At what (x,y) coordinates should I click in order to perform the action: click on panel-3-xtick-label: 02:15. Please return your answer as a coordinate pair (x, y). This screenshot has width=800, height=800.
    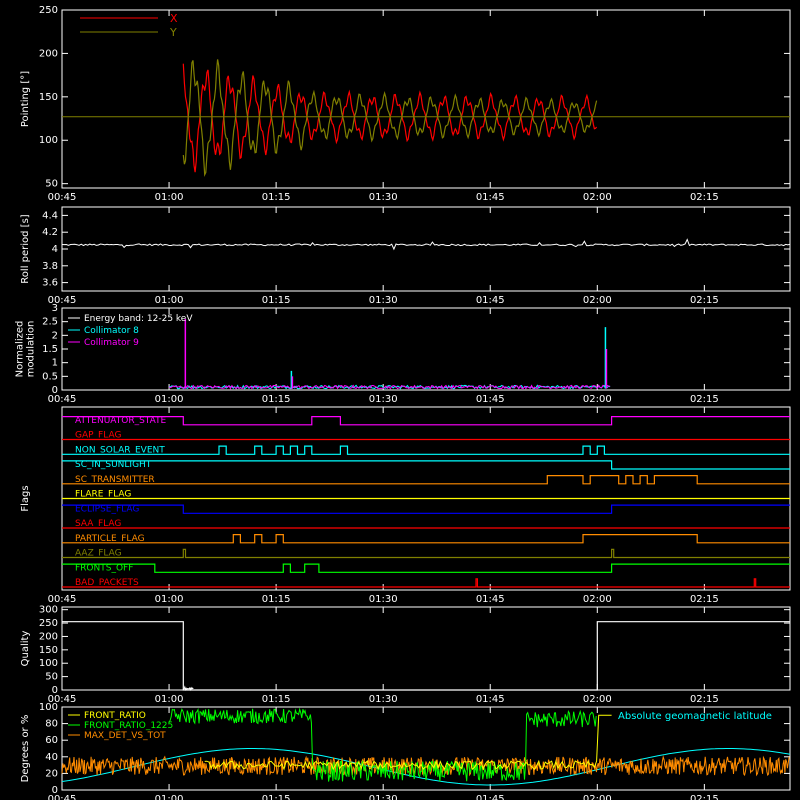
    Looking at the image, I should click on (704, 599).